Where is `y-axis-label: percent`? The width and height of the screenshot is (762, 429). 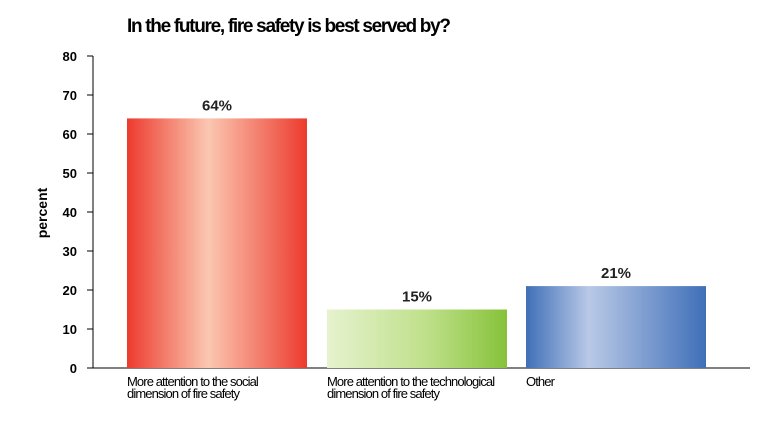
y-axis-label: percent is located at coordinates (42, 212).